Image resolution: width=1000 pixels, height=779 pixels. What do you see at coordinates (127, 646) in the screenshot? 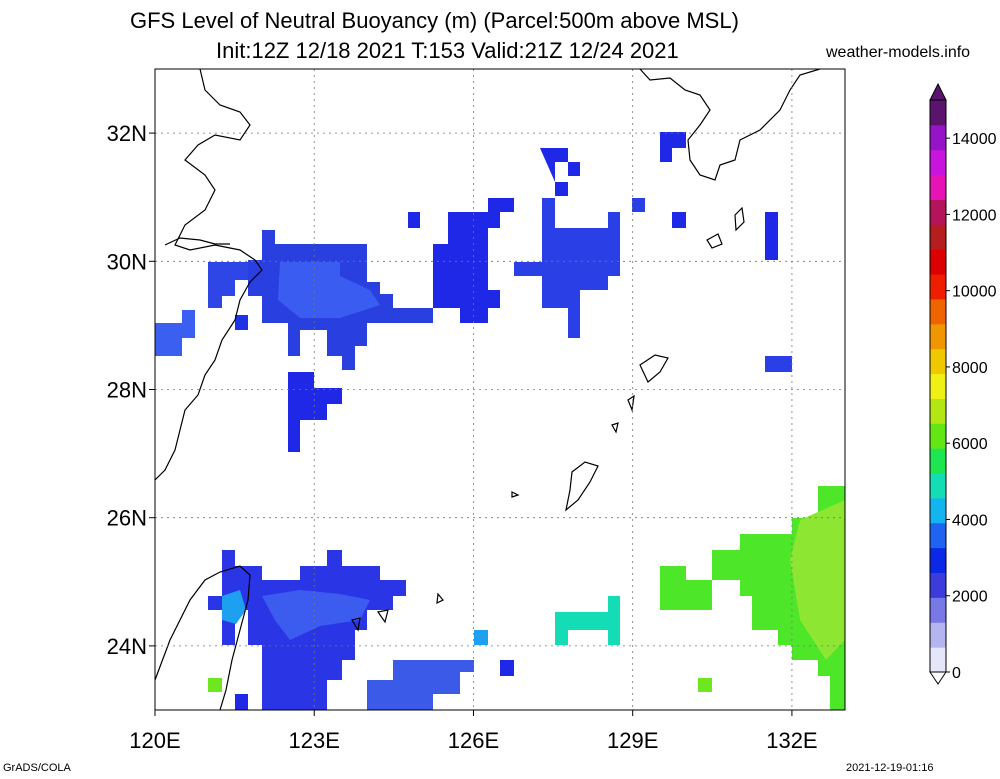
I see `lat-label: 24N` at bounding box center [127, 646].